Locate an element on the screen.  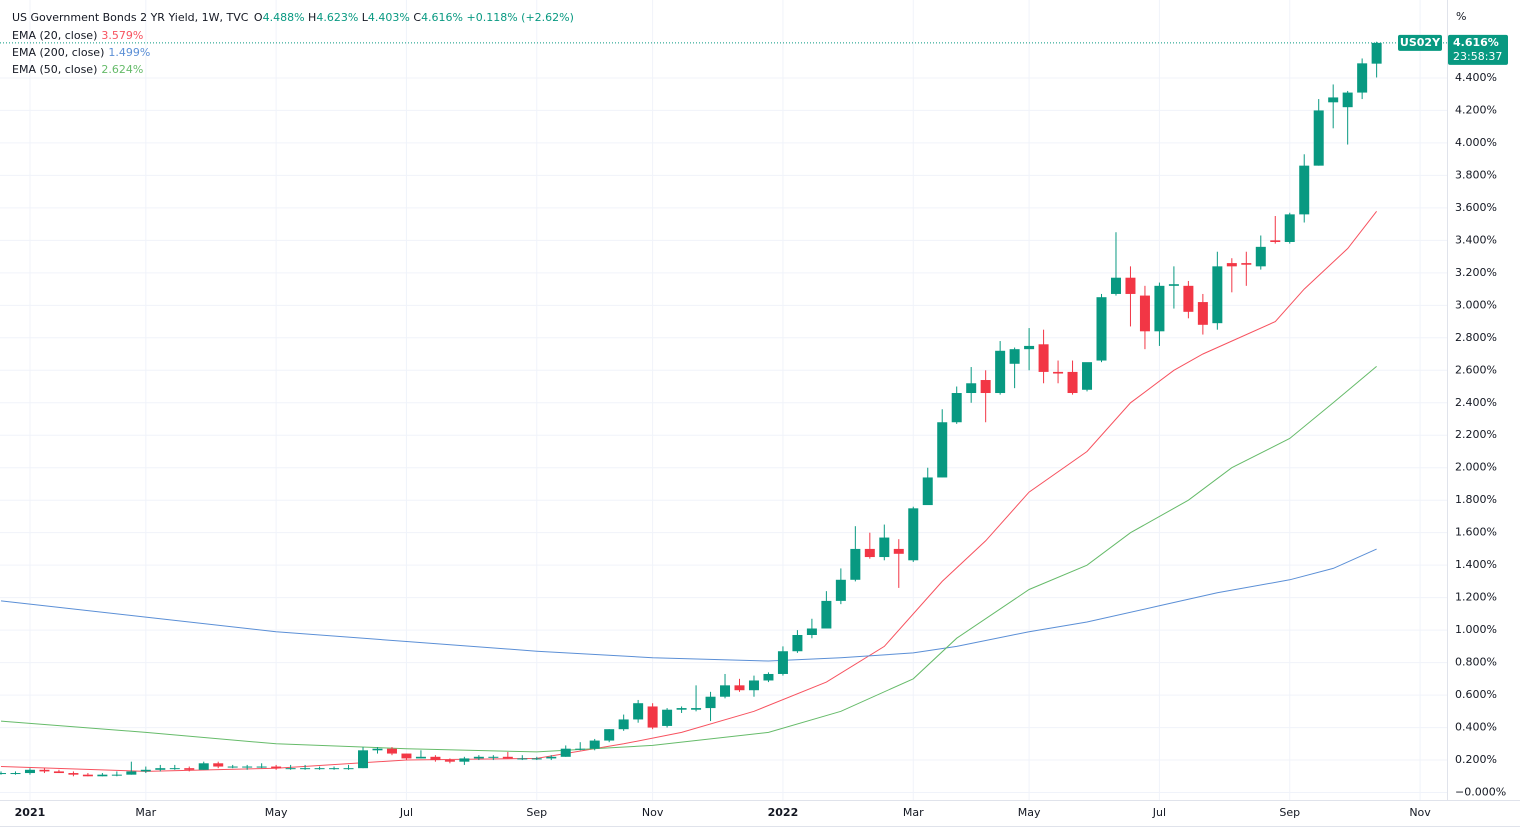
y-tick-label: 1.200% is located at coordinates (1476, 597).